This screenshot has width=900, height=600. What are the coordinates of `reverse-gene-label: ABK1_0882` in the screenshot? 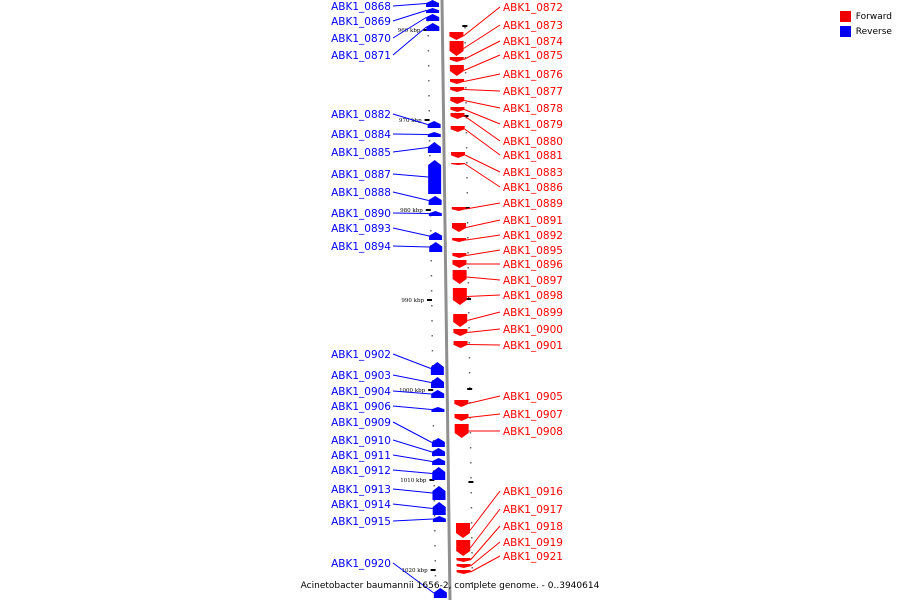 It's located at (361, 115).